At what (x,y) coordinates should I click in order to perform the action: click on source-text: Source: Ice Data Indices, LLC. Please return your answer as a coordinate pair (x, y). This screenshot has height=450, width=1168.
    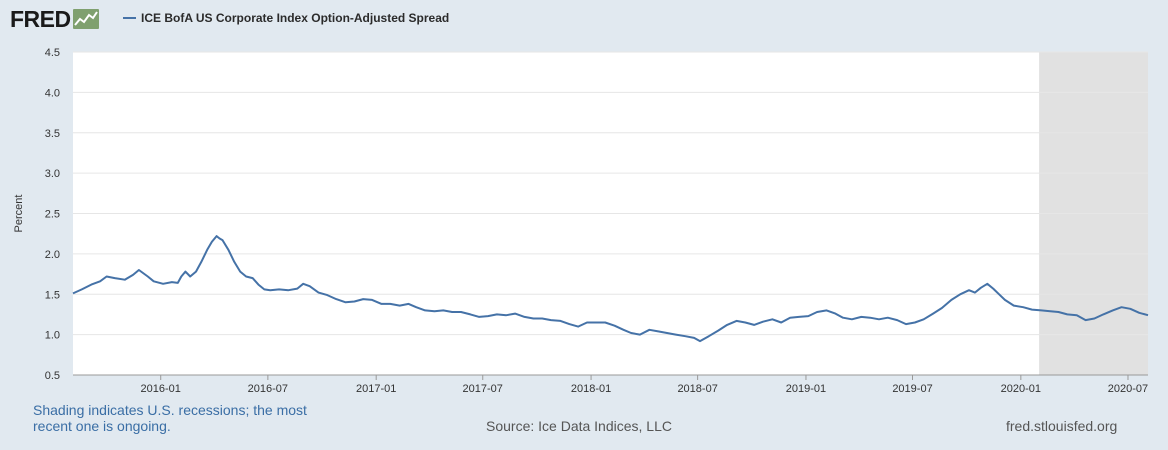
    Looking at the image, I should click on (579, 426).